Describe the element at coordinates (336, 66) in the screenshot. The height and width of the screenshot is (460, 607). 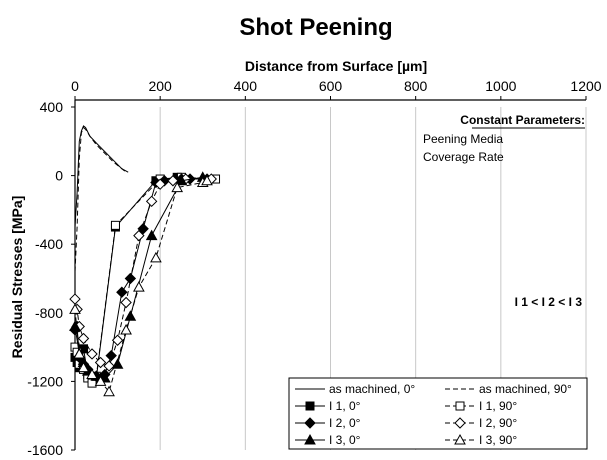
I see `x-axis-label: Distance from Surface [µm]` at that location.